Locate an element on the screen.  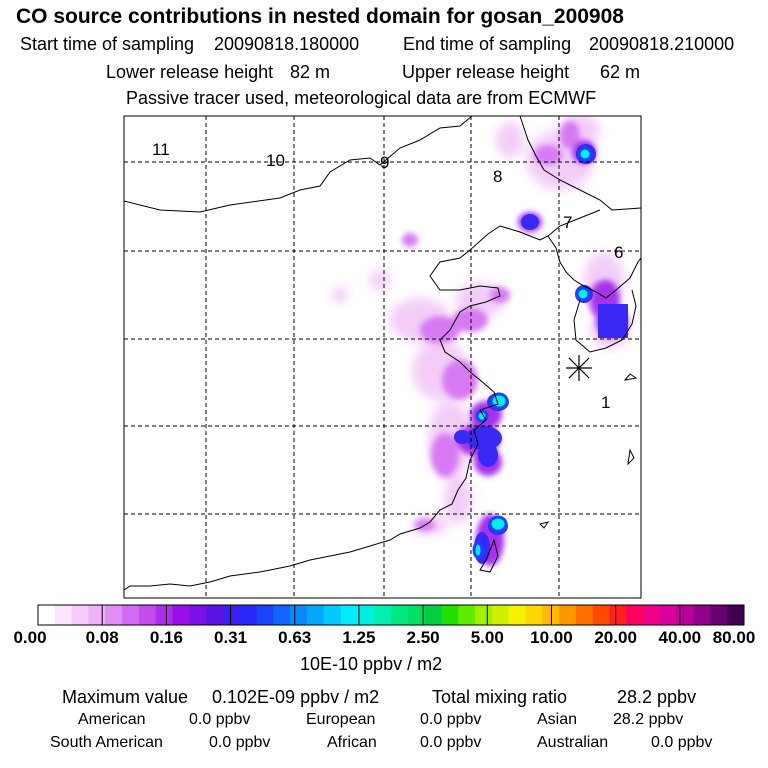
island-small is located at coordinates (631, 457).